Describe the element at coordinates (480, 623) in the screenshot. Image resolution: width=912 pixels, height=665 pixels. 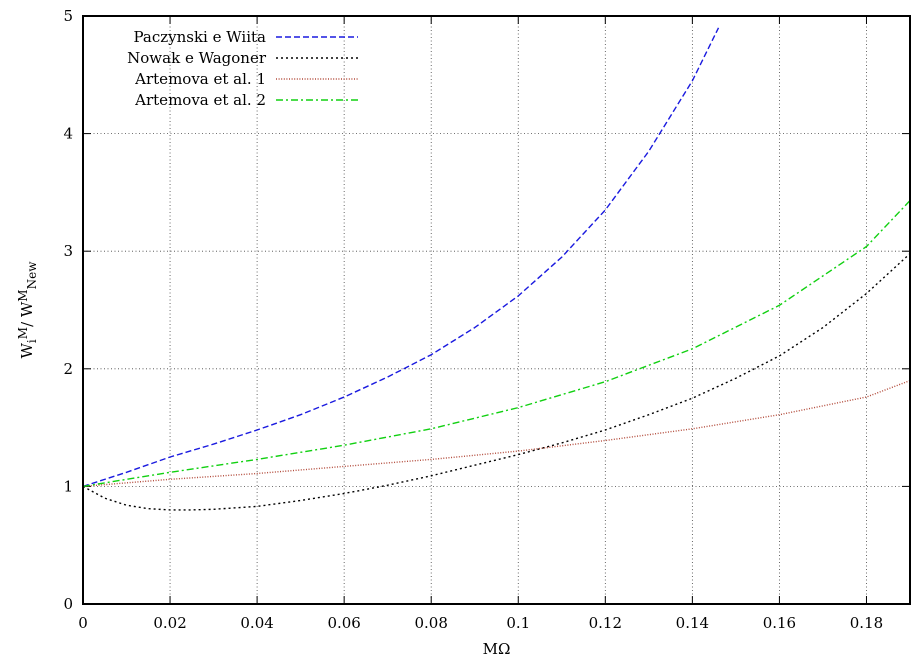
I see `x-tick-labels: 0 0.02 0.04 0.06 0.08 0.1 0.12 0.14 0.16 0.18` at that location.